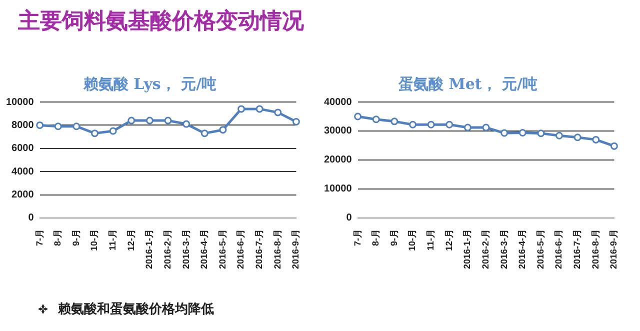  Describe the element at coordinates (338, 102) in the screenshot. I see `y-tick-label: 40000` at that location.